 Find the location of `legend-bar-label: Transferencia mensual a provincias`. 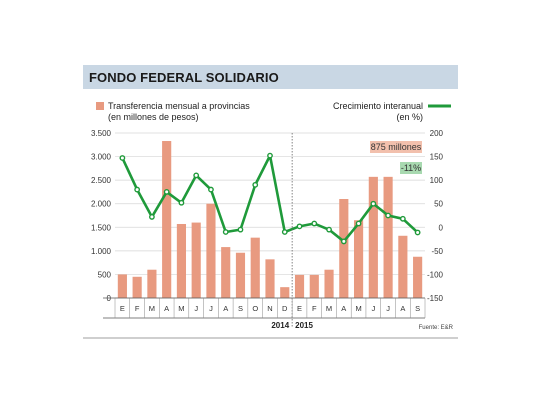

legend-bar-label: Transferencia mensual a provincias is located at coordinates (179, 106).